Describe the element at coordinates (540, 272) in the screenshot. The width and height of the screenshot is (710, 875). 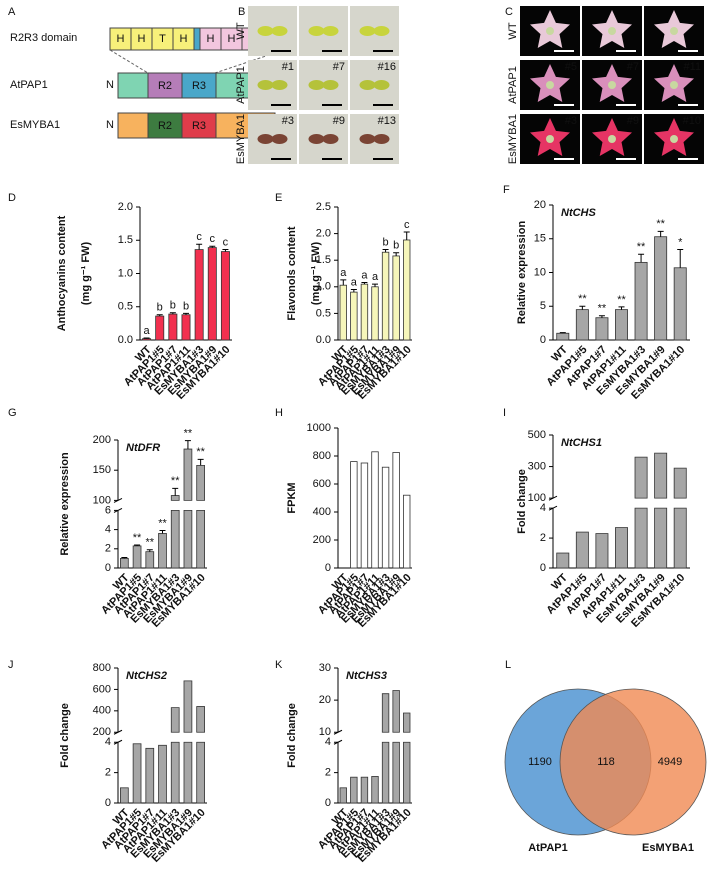
I see `y-tick-label: 10` at that location.